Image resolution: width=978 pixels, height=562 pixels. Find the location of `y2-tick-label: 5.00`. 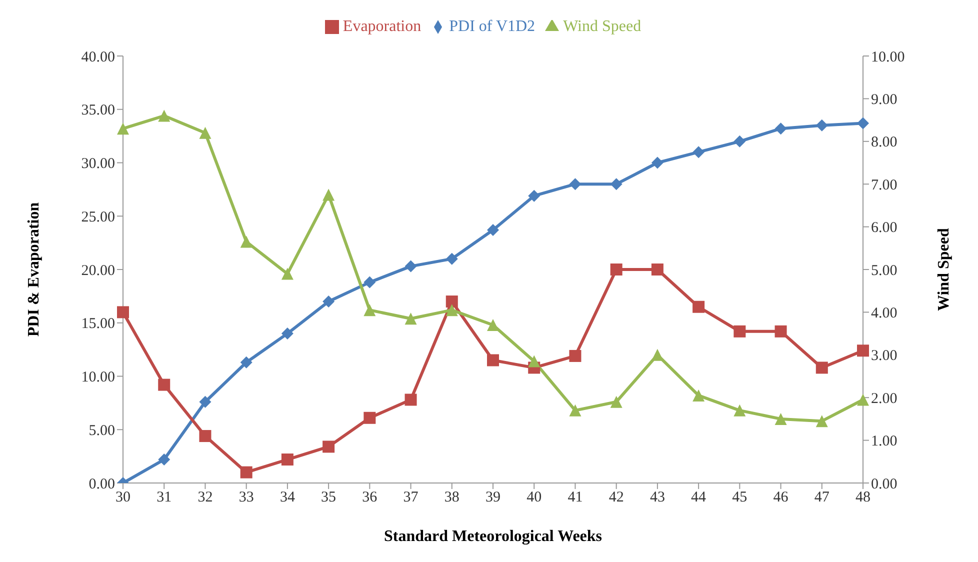

y2-tick-label: 5.00 is located at coordinates (884, 270).